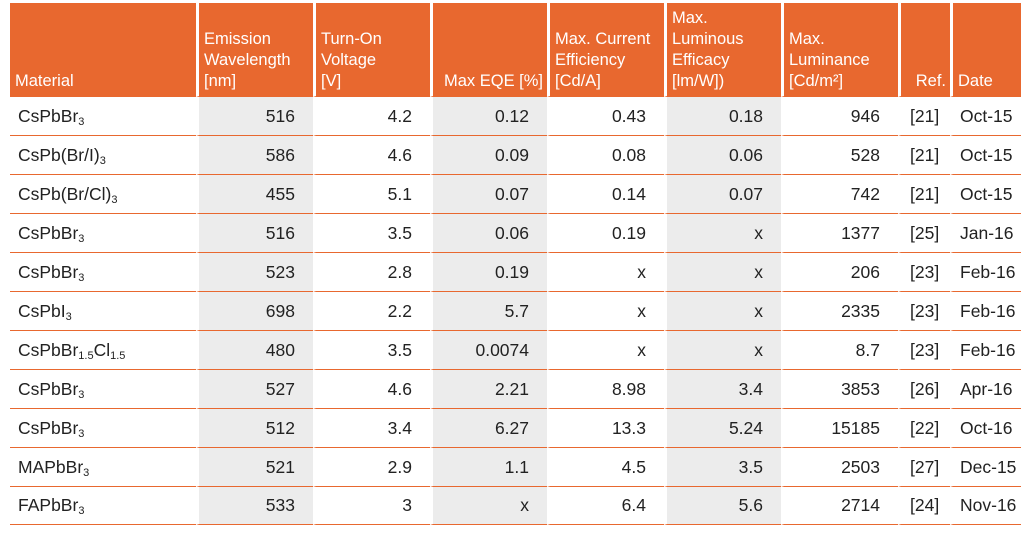 The width and height of the screenshot is (1034, 540). Describe the element at coordinates (605, 154) in the screenshot. I see `current-cell: 0.08` at that location.